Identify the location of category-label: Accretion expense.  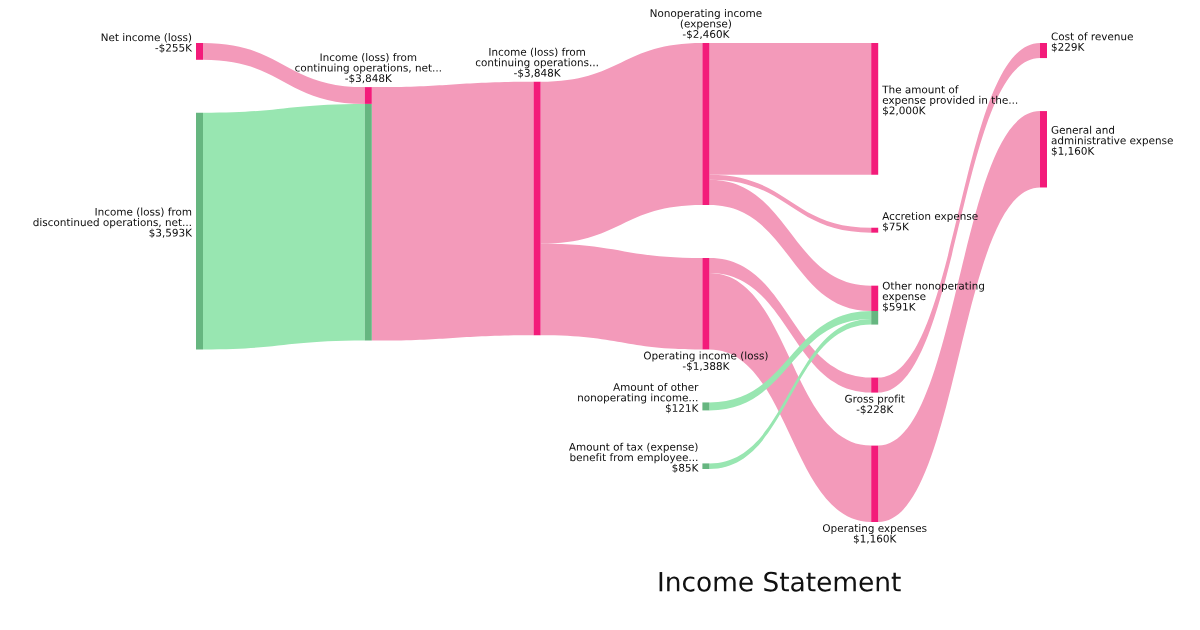
(930, 216).